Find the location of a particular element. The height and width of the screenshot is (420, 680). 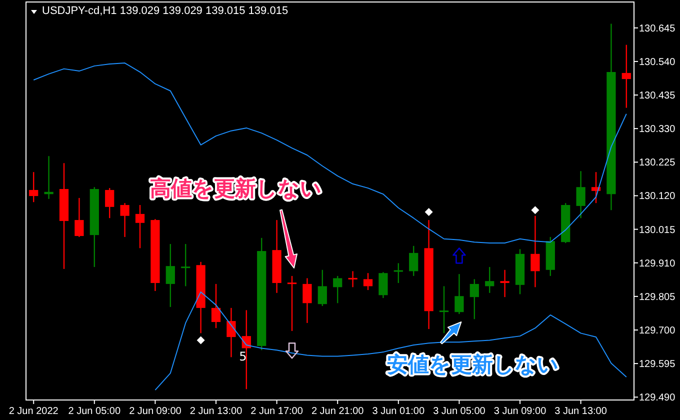

chart-title: USDJPY-cd,H1 139.029 139.029 139.015 139.015 is located at coordinates (165, 11).